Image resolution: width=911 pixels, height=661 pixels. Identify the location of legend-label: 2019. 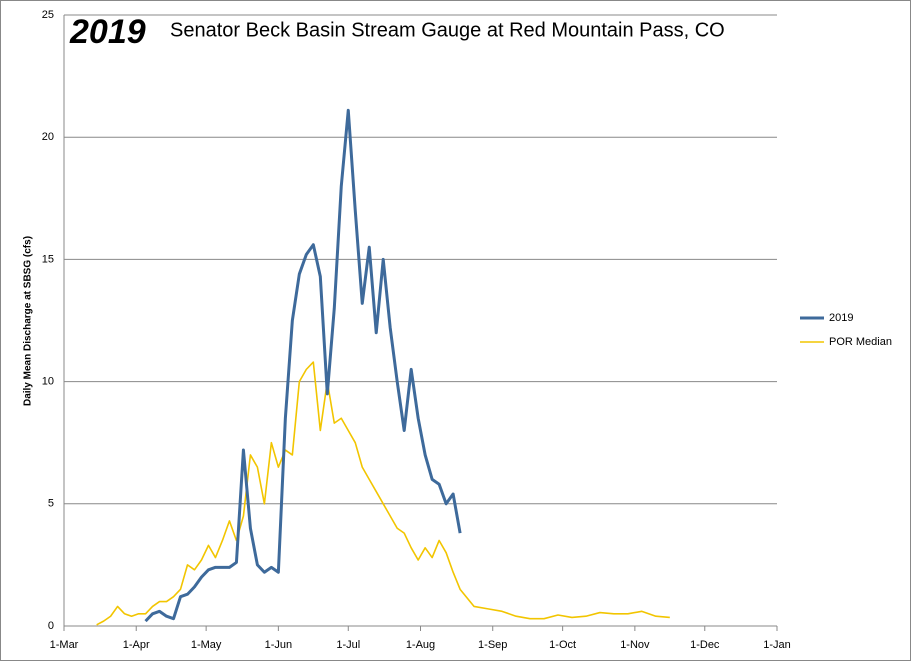
(841, 318).